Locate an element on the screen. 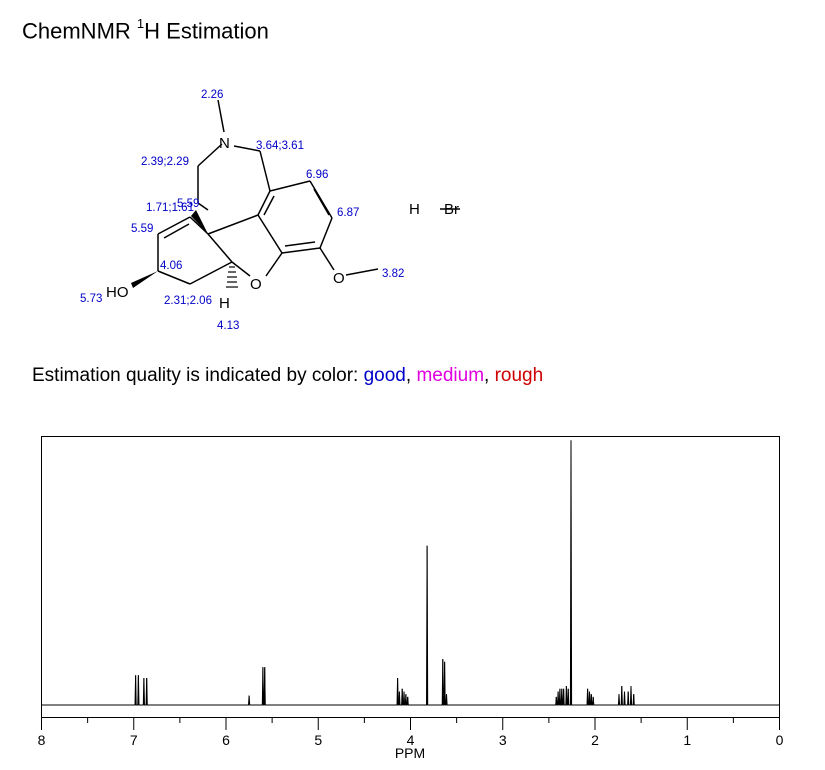 The width and height of the screenshot is (825, 770). atom-h: H is located at coordinates (224, 303).